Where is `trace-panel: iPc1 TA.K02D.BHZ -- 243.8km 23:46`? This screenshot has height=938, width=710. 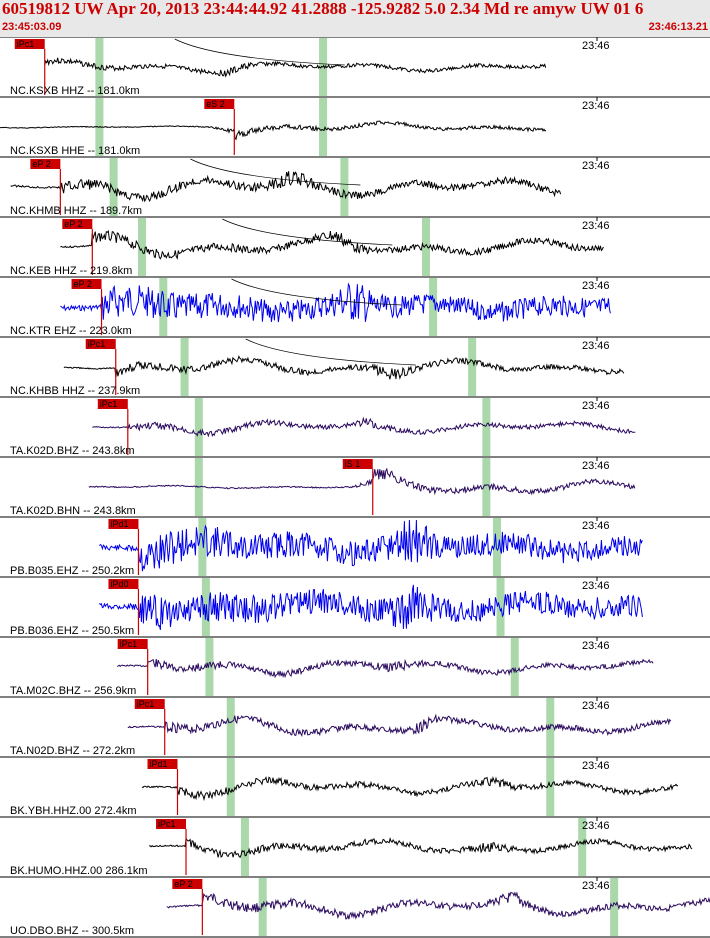
trace-panel: iPc1 TA.K02D.BHZ -- 243.8km 23:46 is located at coordinates (355, 426).